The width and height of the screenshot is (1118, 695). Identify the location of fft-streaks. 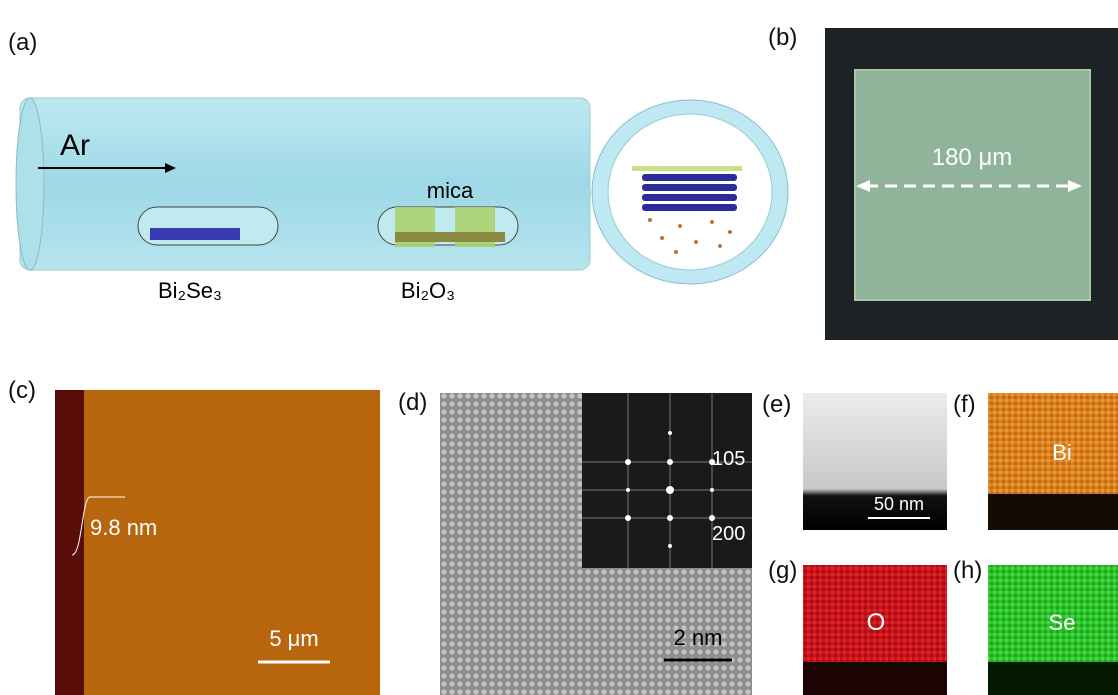
(667, 480).